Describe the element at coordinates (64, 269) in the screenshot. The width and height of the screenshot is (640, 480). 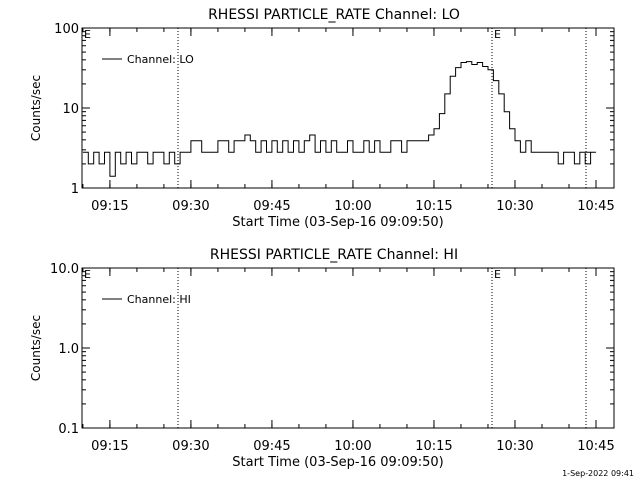
I see `y-tick-label: 10.0` at that location.